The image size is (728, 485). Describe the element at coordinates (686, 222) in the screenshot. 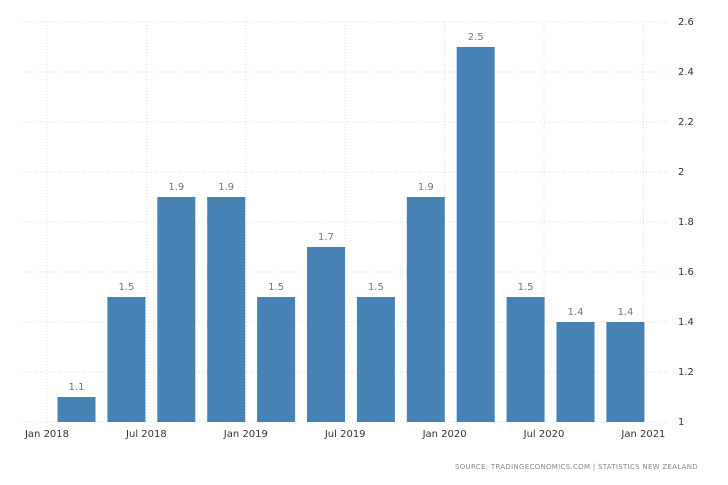

I see `y-tick-label: 1.8` at that location.